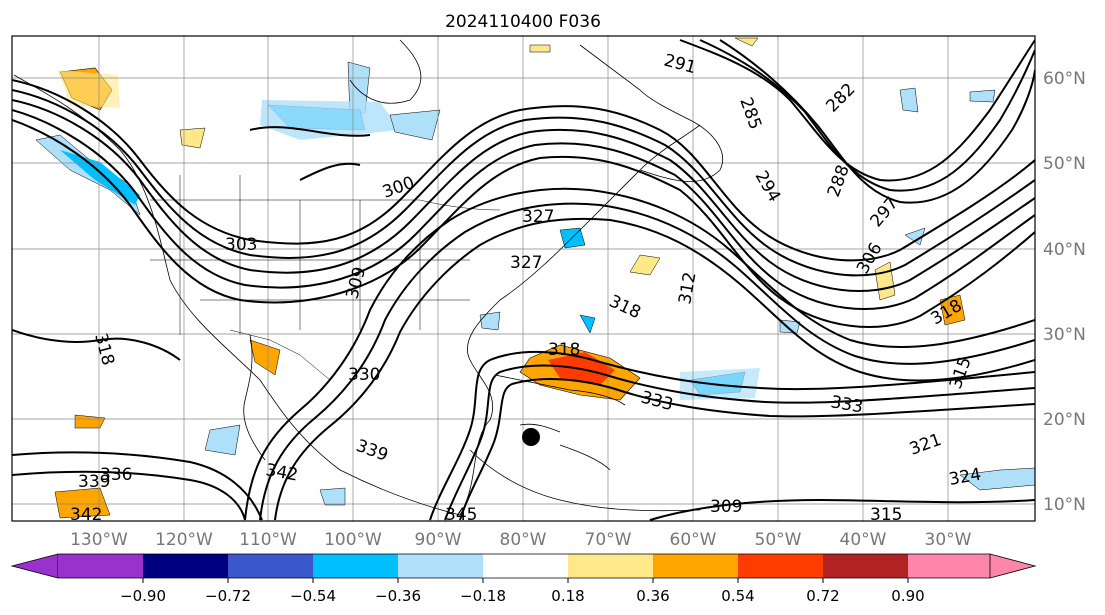 The height and width of the screenshot is (615, 1105). Describe the element at coordinates (778, 540) in the screenshot. I see `lon-label: 50°W` at that location.